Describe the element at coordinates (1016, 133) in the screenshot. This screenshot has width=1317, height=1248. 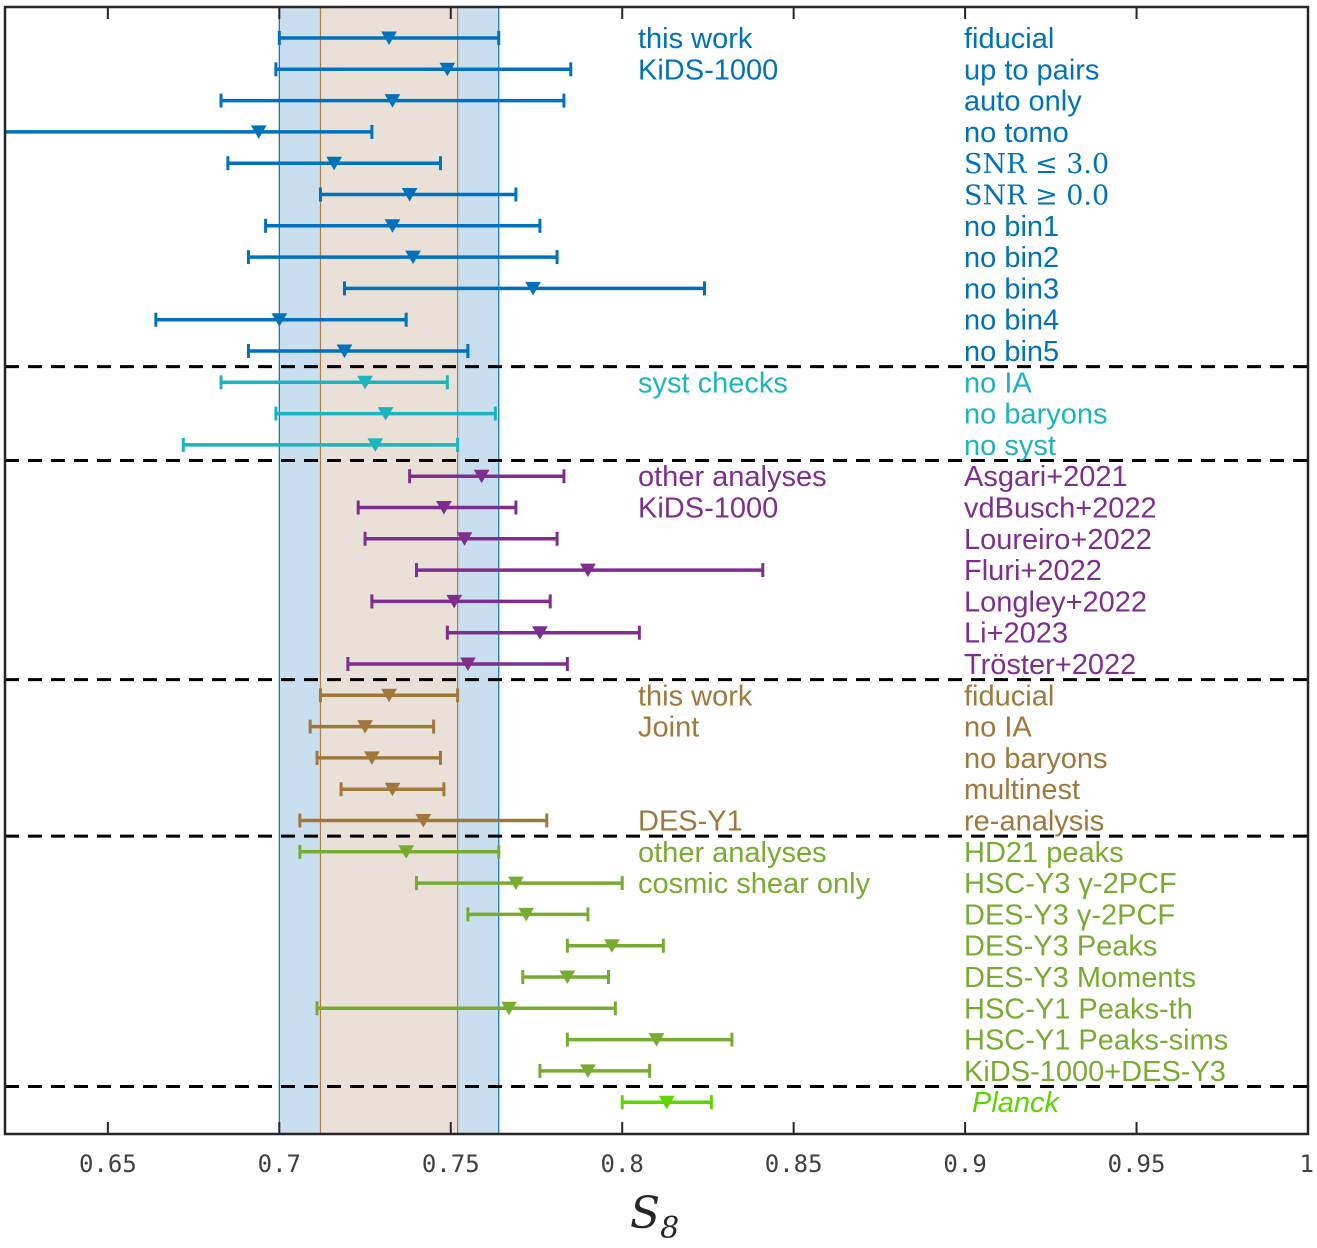
I see `row-label: no tomo` at that location.